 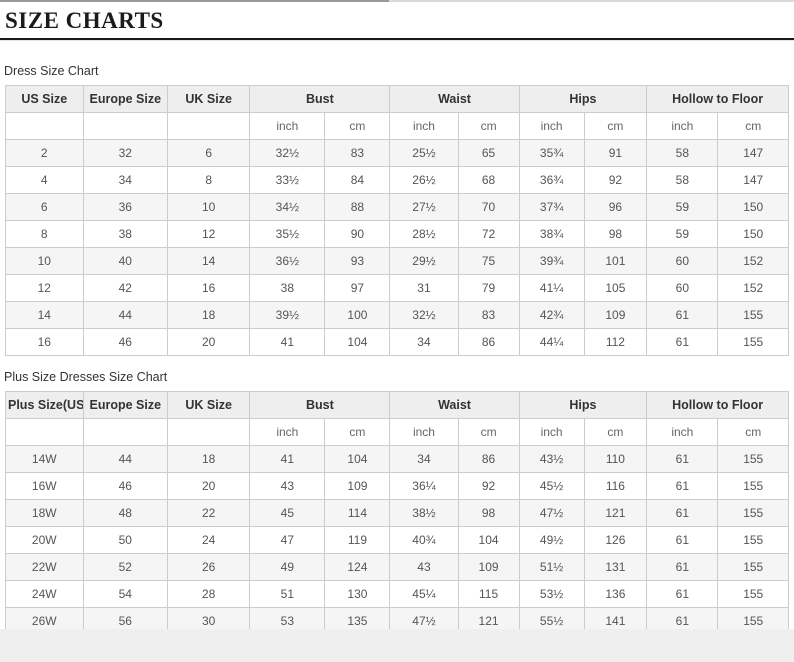 I want to click on table-cell: 28, so click(x=209, y=594).